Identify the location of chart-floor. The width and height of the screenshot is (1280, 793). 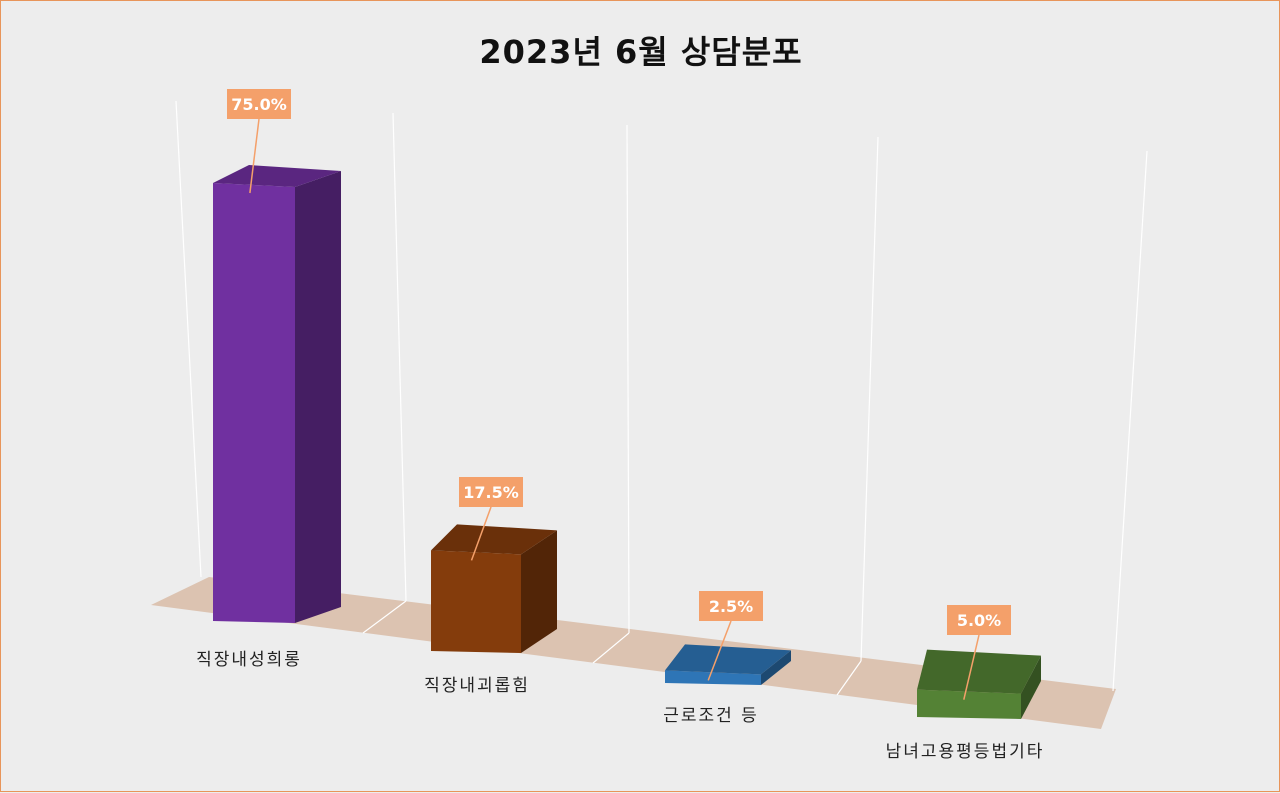
(633, 653).